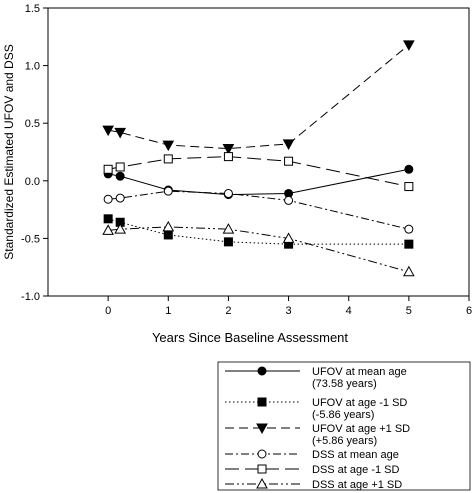 This screenshot has height=493, width=474. Describe the element at coordinates (343, 415) in the screenshot. I see `legend-sublabel: (-5.86 years)` at that location.